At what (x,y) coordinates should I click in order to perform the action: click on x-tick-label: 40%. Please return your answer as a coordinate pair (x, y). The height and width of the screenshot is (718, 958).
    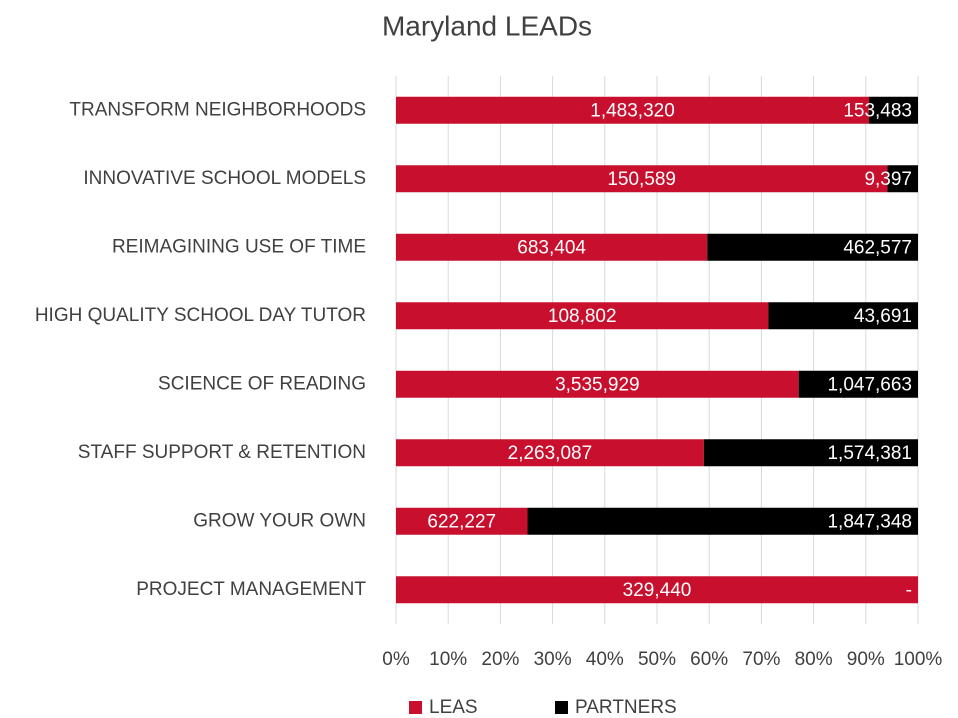
    Looking at the image, I should click on (605, 659).